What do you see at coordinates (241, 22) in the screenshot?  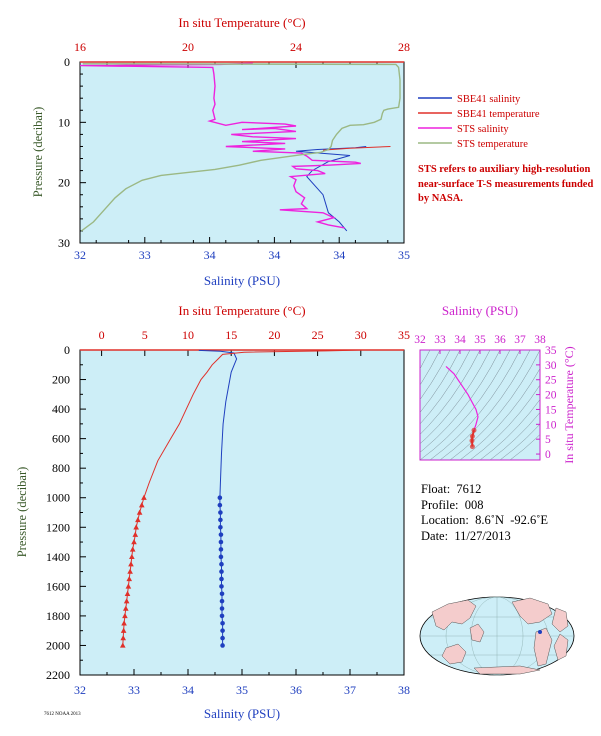 I see `near-surface-top-axis-title: In situ Temperature (°C)` at bounding box center [241, 22].